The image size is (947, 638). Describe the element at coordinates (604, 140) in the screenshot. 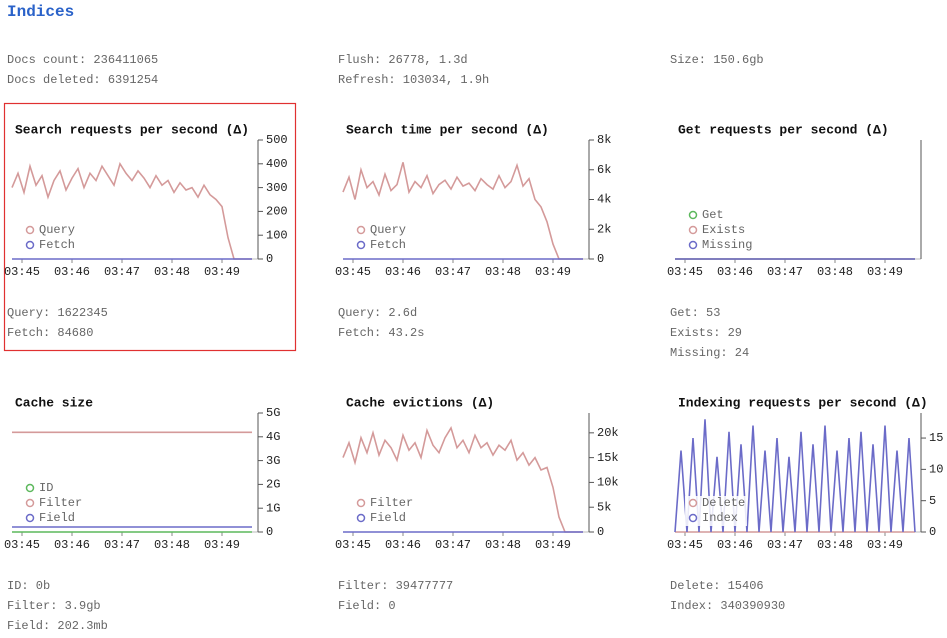

I see `y-tick-label: 8k` at that location.